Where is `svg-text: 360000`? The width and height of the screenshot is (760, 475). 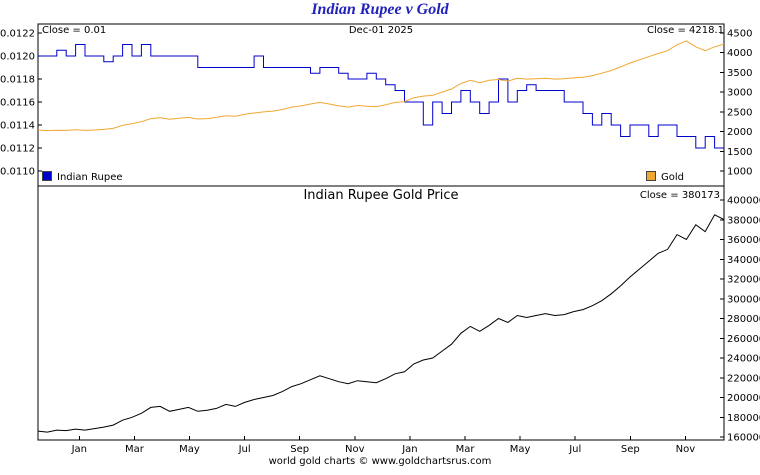
svg-text: 360000 is located at coordinates (743, 240).